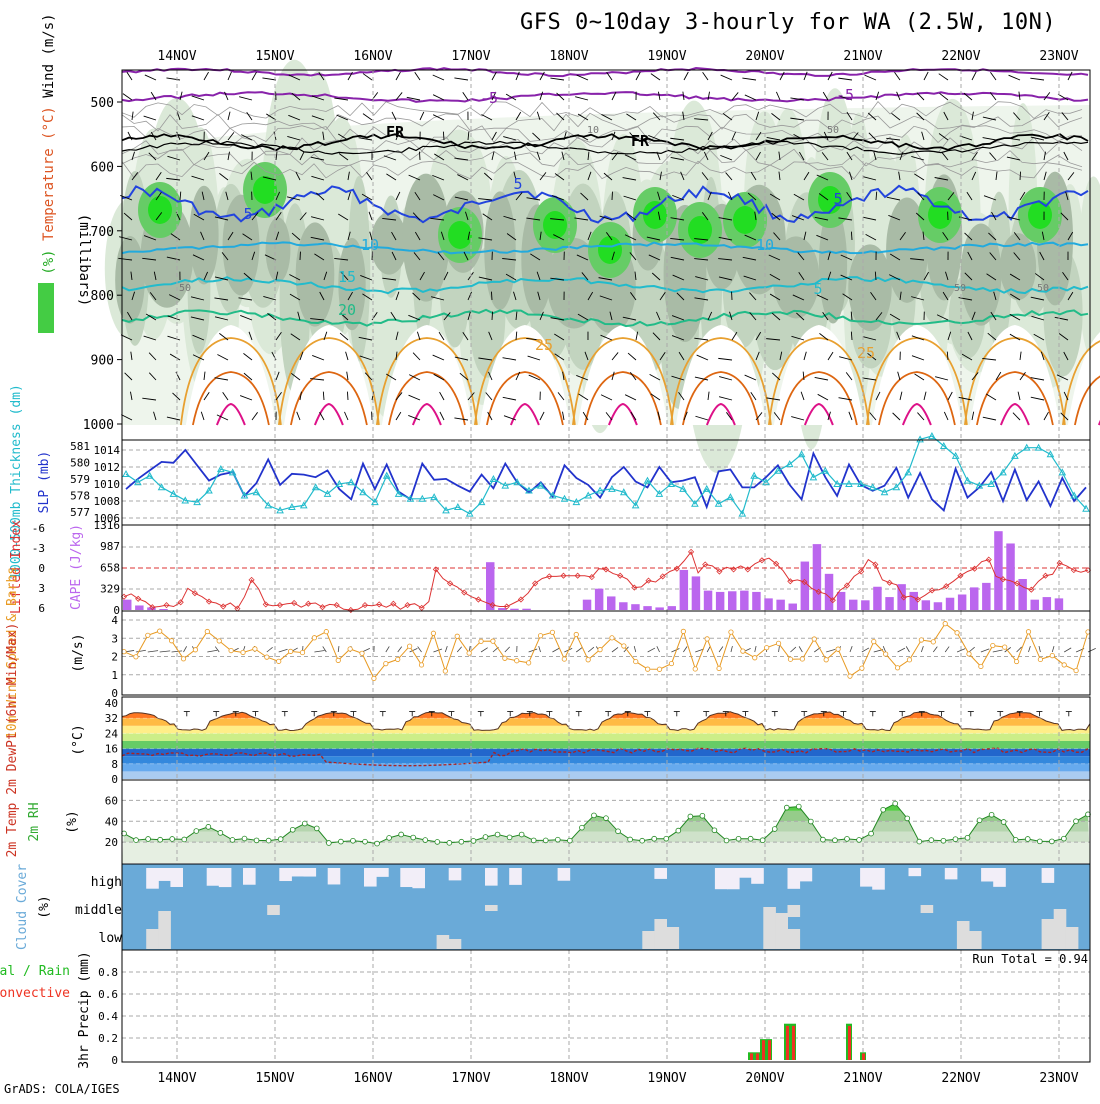 This screenshot has width=1100, height=1104. I want to click on thickness-point, so click(126, 474).